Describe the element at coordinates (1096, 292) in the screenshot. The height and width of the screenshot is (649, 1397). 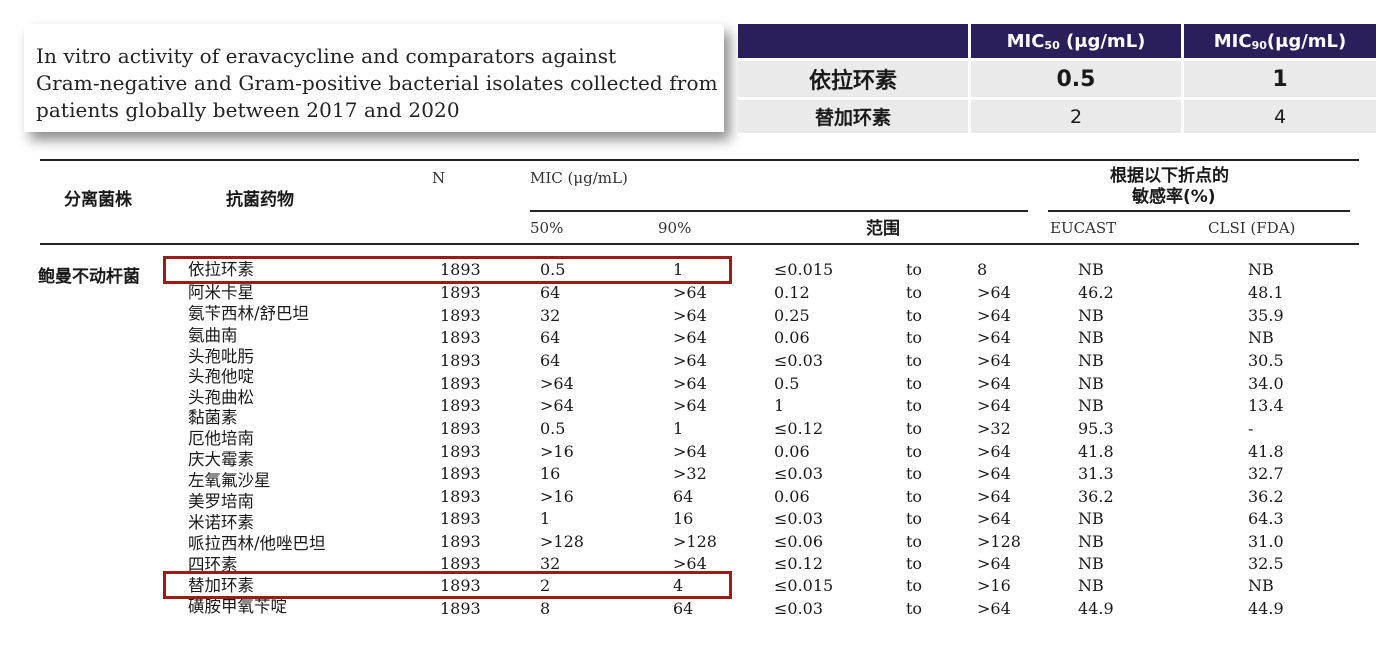
I see `eucast-cell: 46.2` at that location.